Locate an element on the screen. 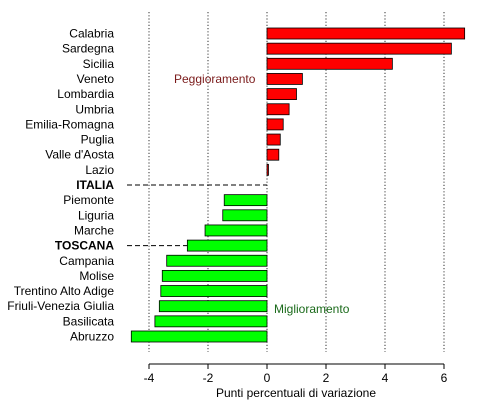 This screenshot has height=400, width=480. category-label-toscana: TOSCANA is located at coordinates (84, 246).